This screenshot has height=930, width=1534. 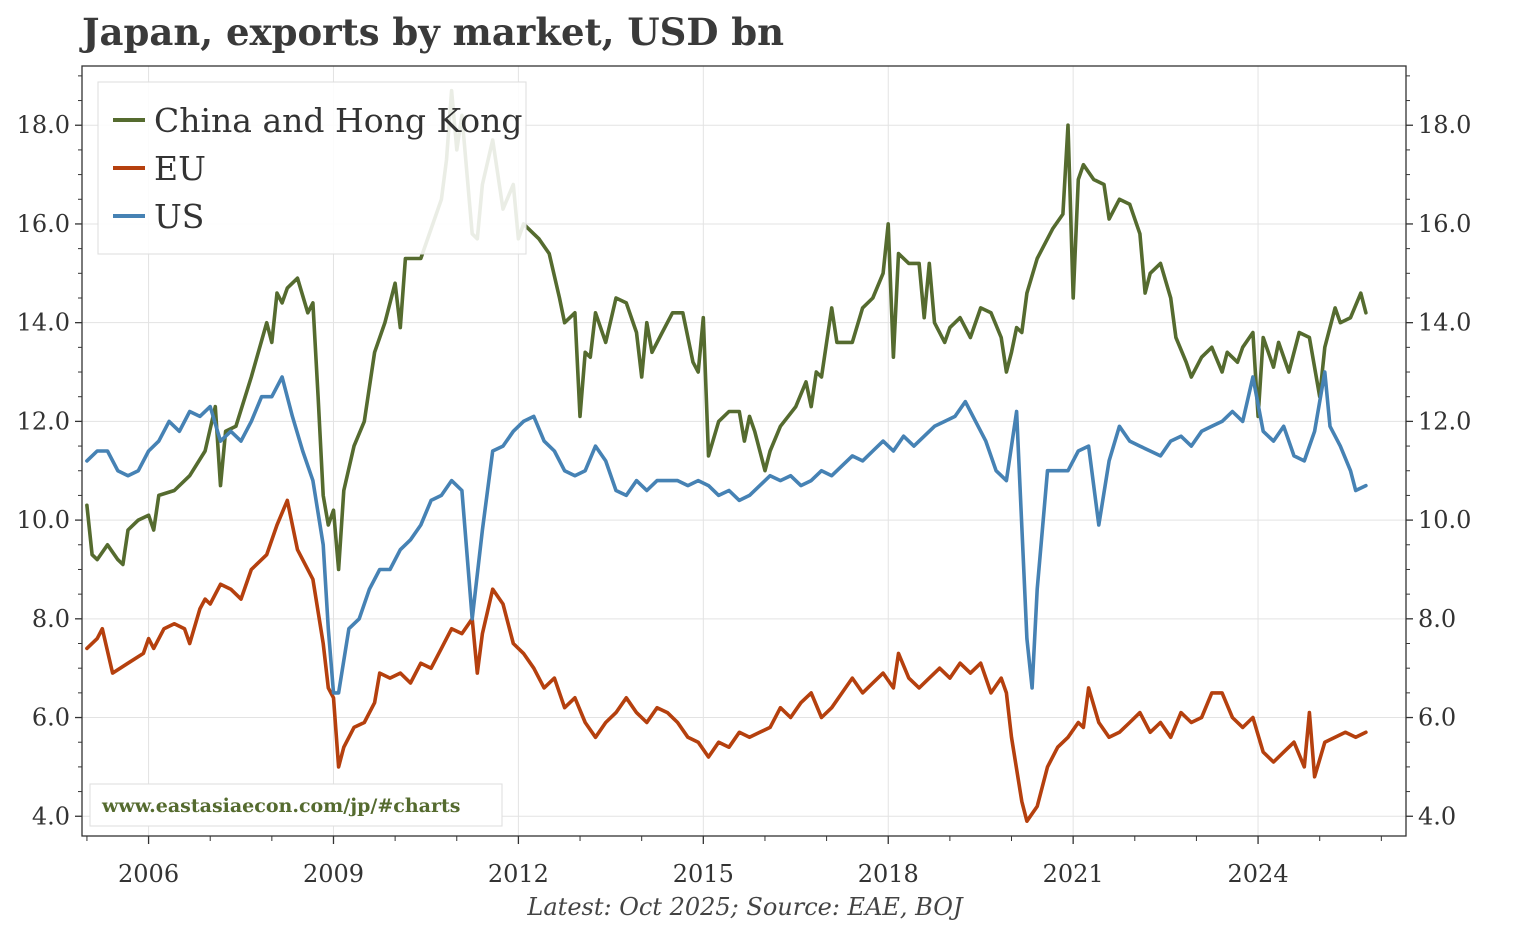 I want to click on x-tick-label: 2021, so click(x=1073, y=874).